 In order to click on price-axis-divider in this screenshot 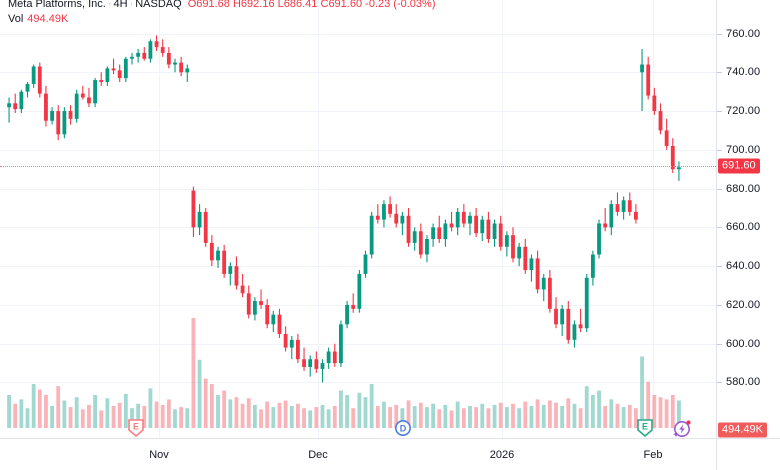, I will do `click(716, 235)`.